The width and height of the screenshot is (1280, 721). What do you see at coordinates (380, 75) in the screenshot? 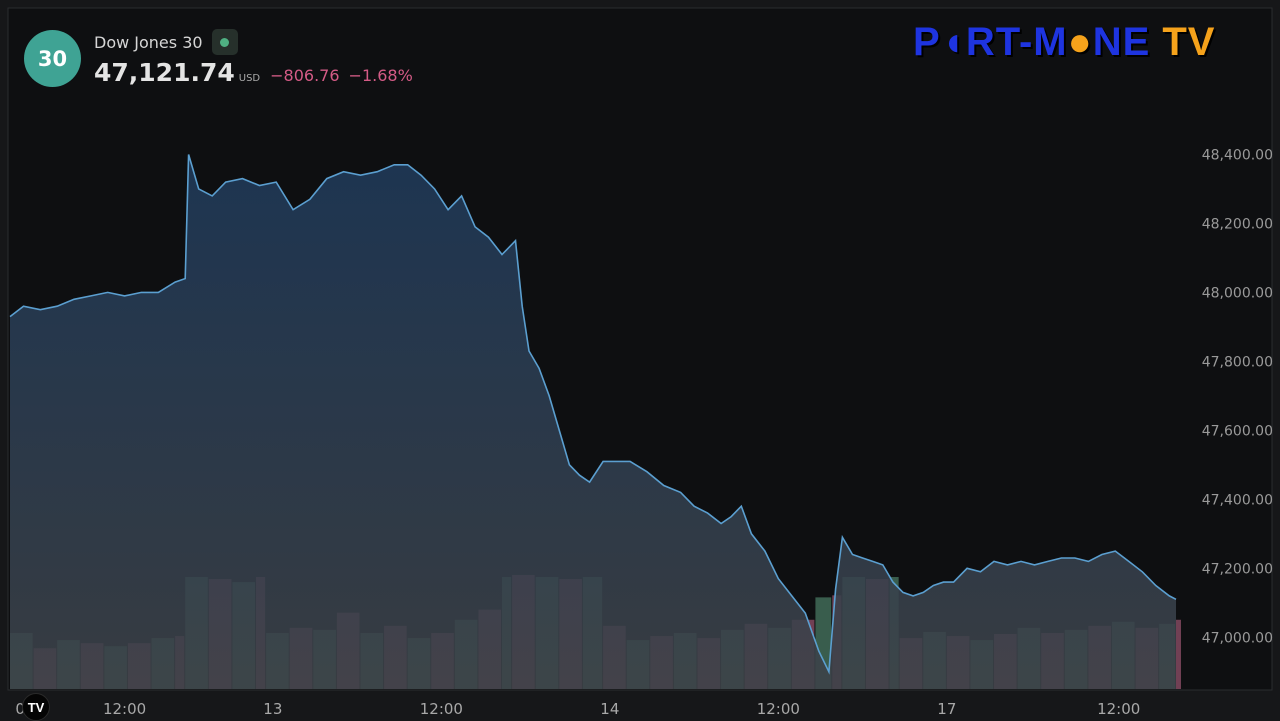
I see `price-change-percent: −1.68%` at bounding box center [380, 75].